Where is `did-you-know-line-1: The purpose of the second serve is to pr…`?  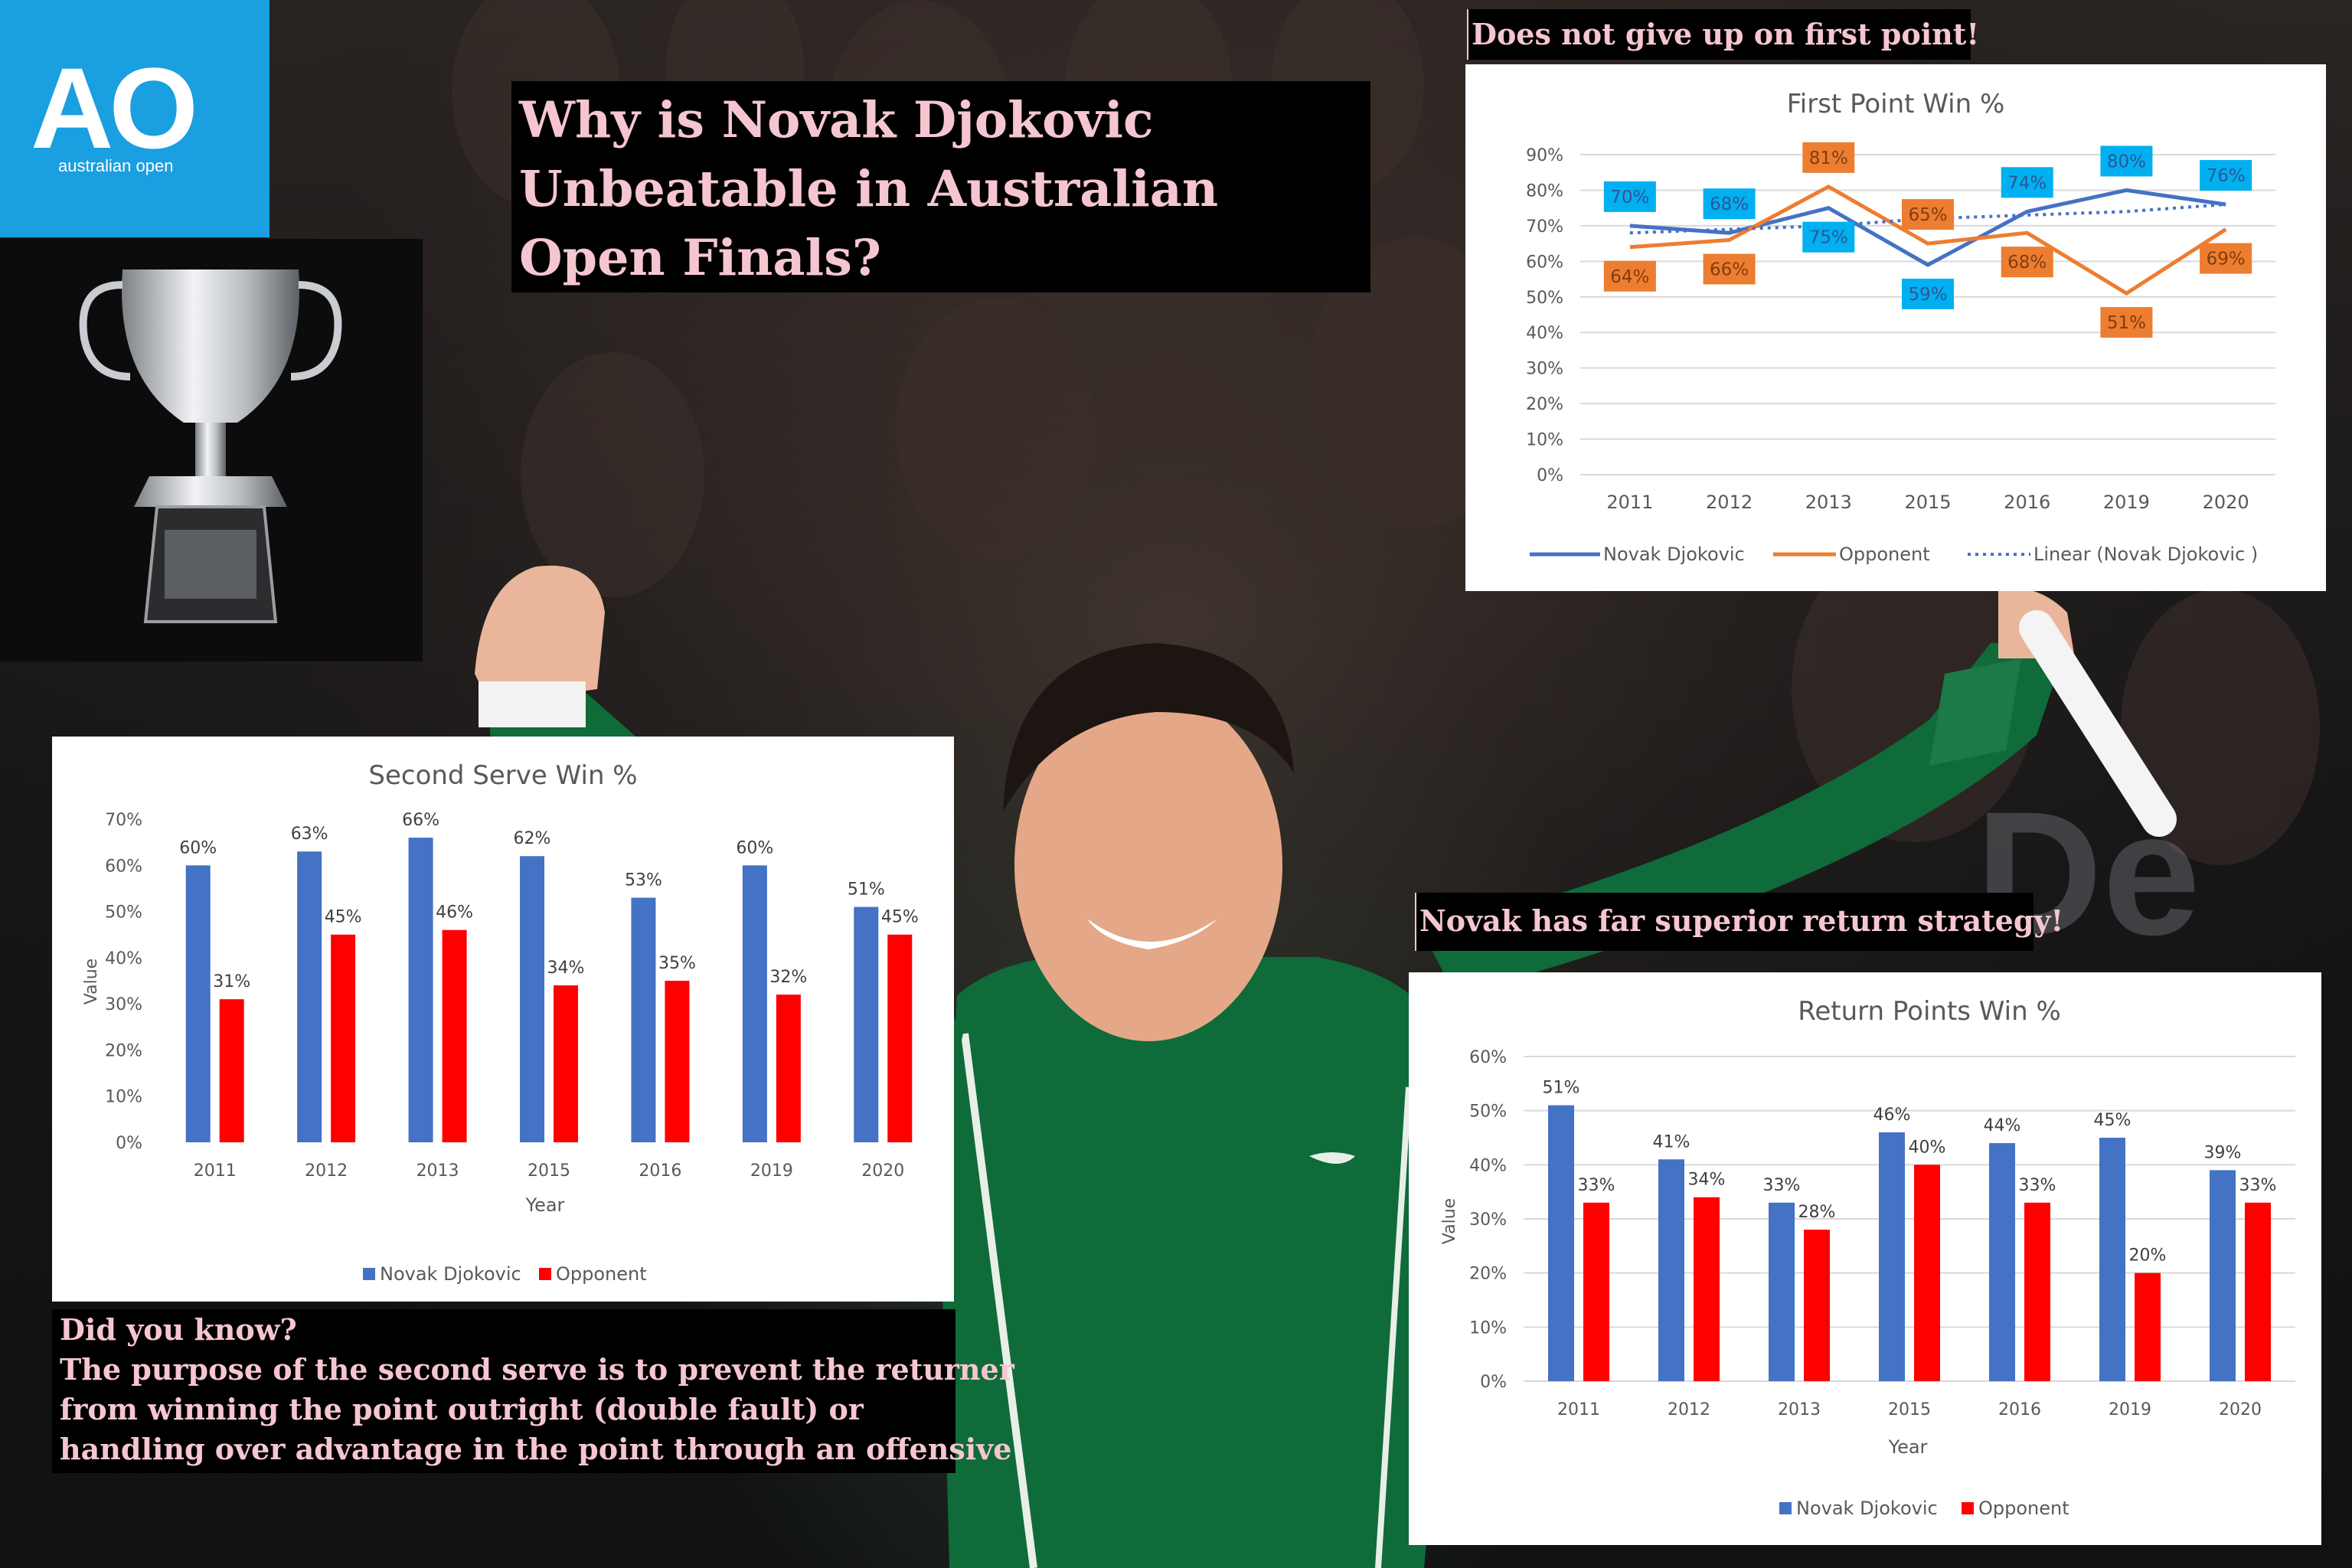
did-you-know-line-1: The purpose of the second serve is to pr… is located at coordinates (537, 1369).